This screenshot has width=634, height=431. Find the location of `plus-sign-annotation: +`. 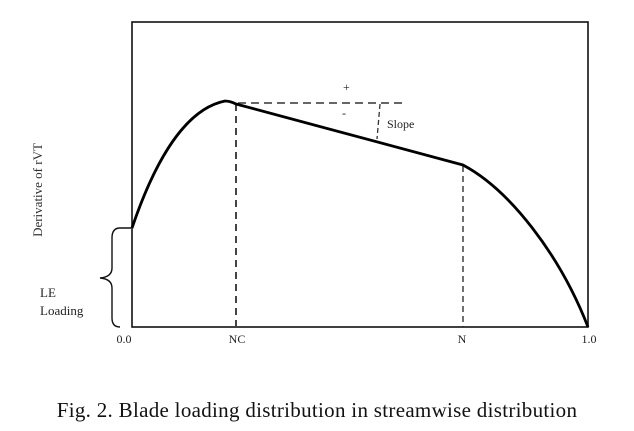

plus-sign-annotation: + is located at coordinates (346, 87).